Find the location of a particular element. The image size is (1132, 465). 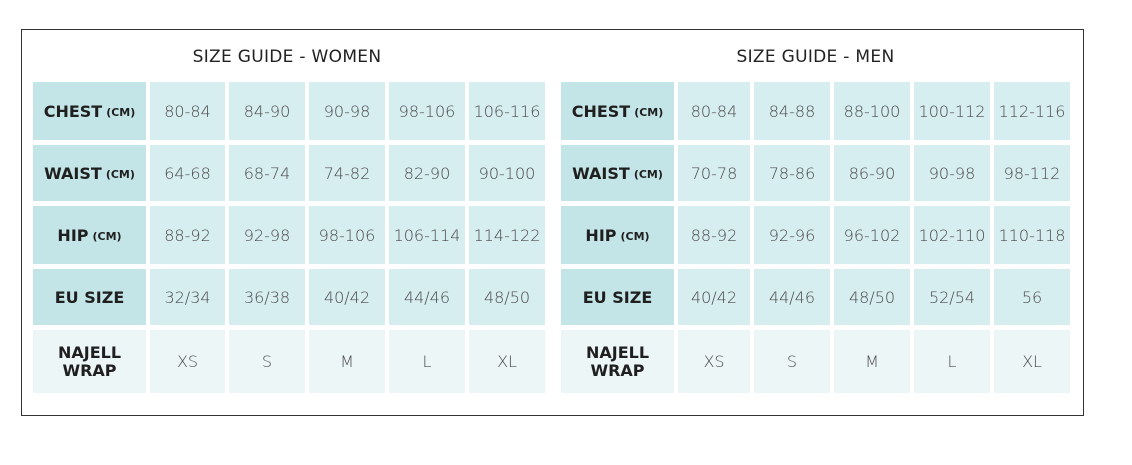

table-cell: 52/54 is located at coordinates (952, 297).